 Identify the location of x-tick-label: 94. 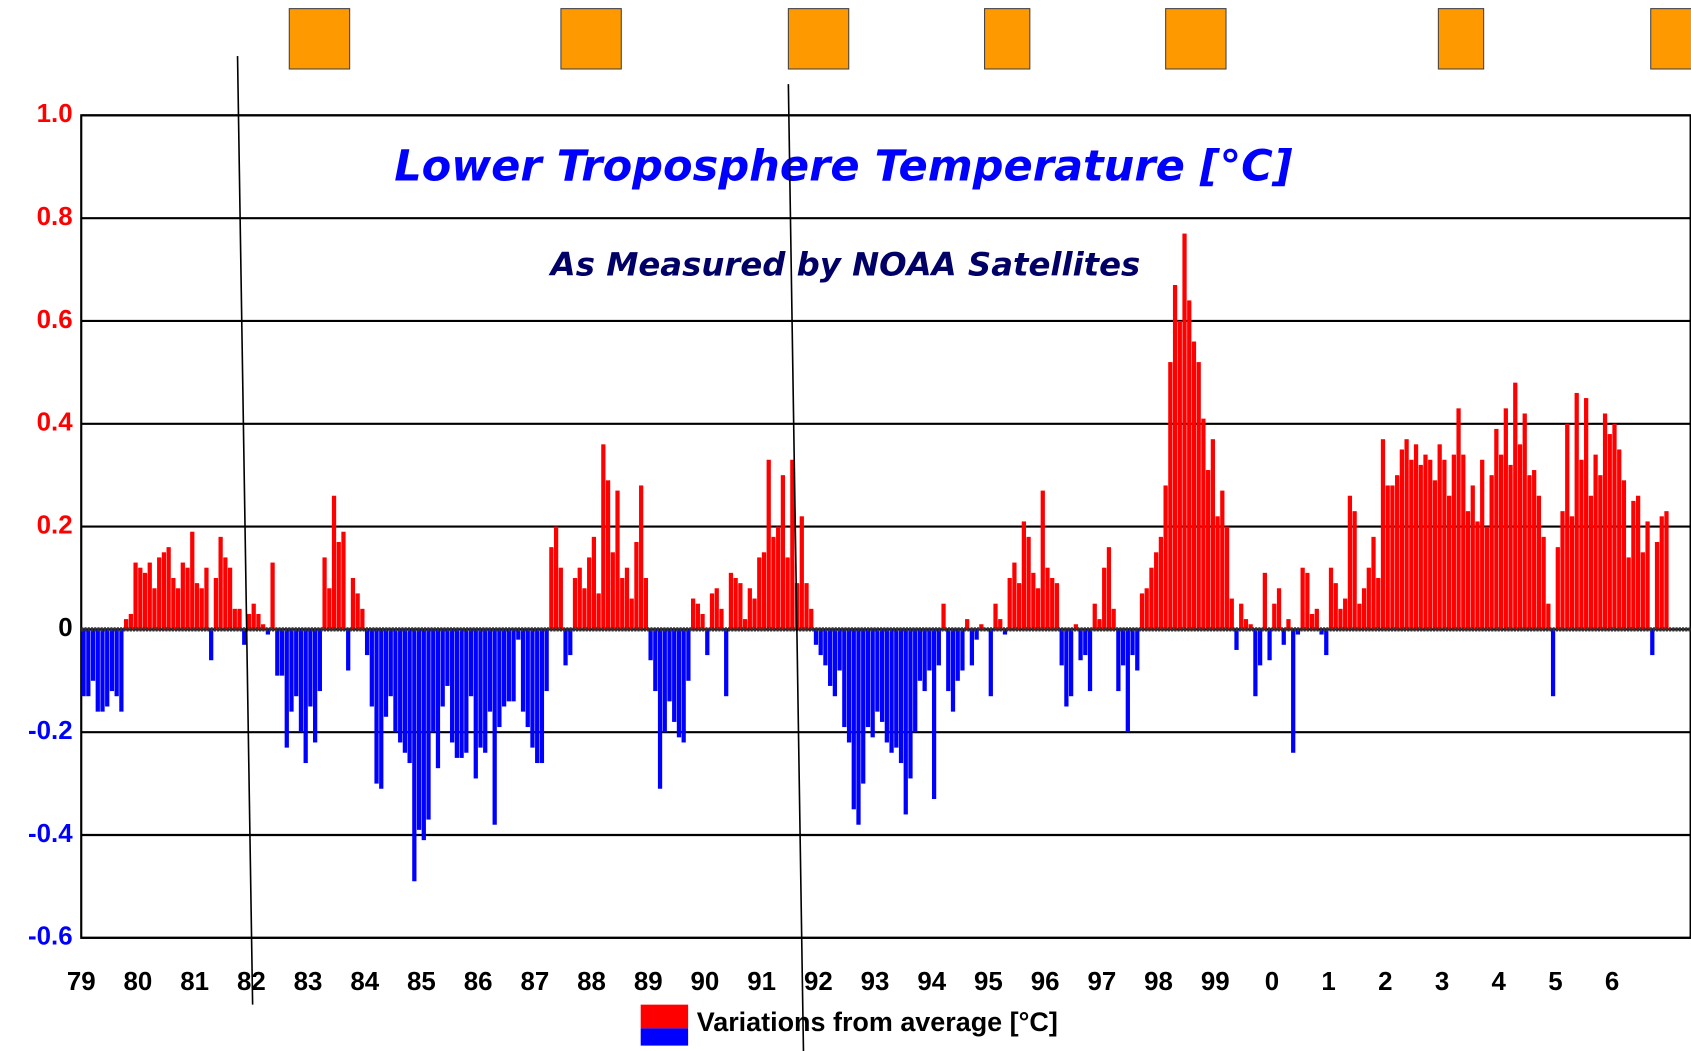
(931, 982).